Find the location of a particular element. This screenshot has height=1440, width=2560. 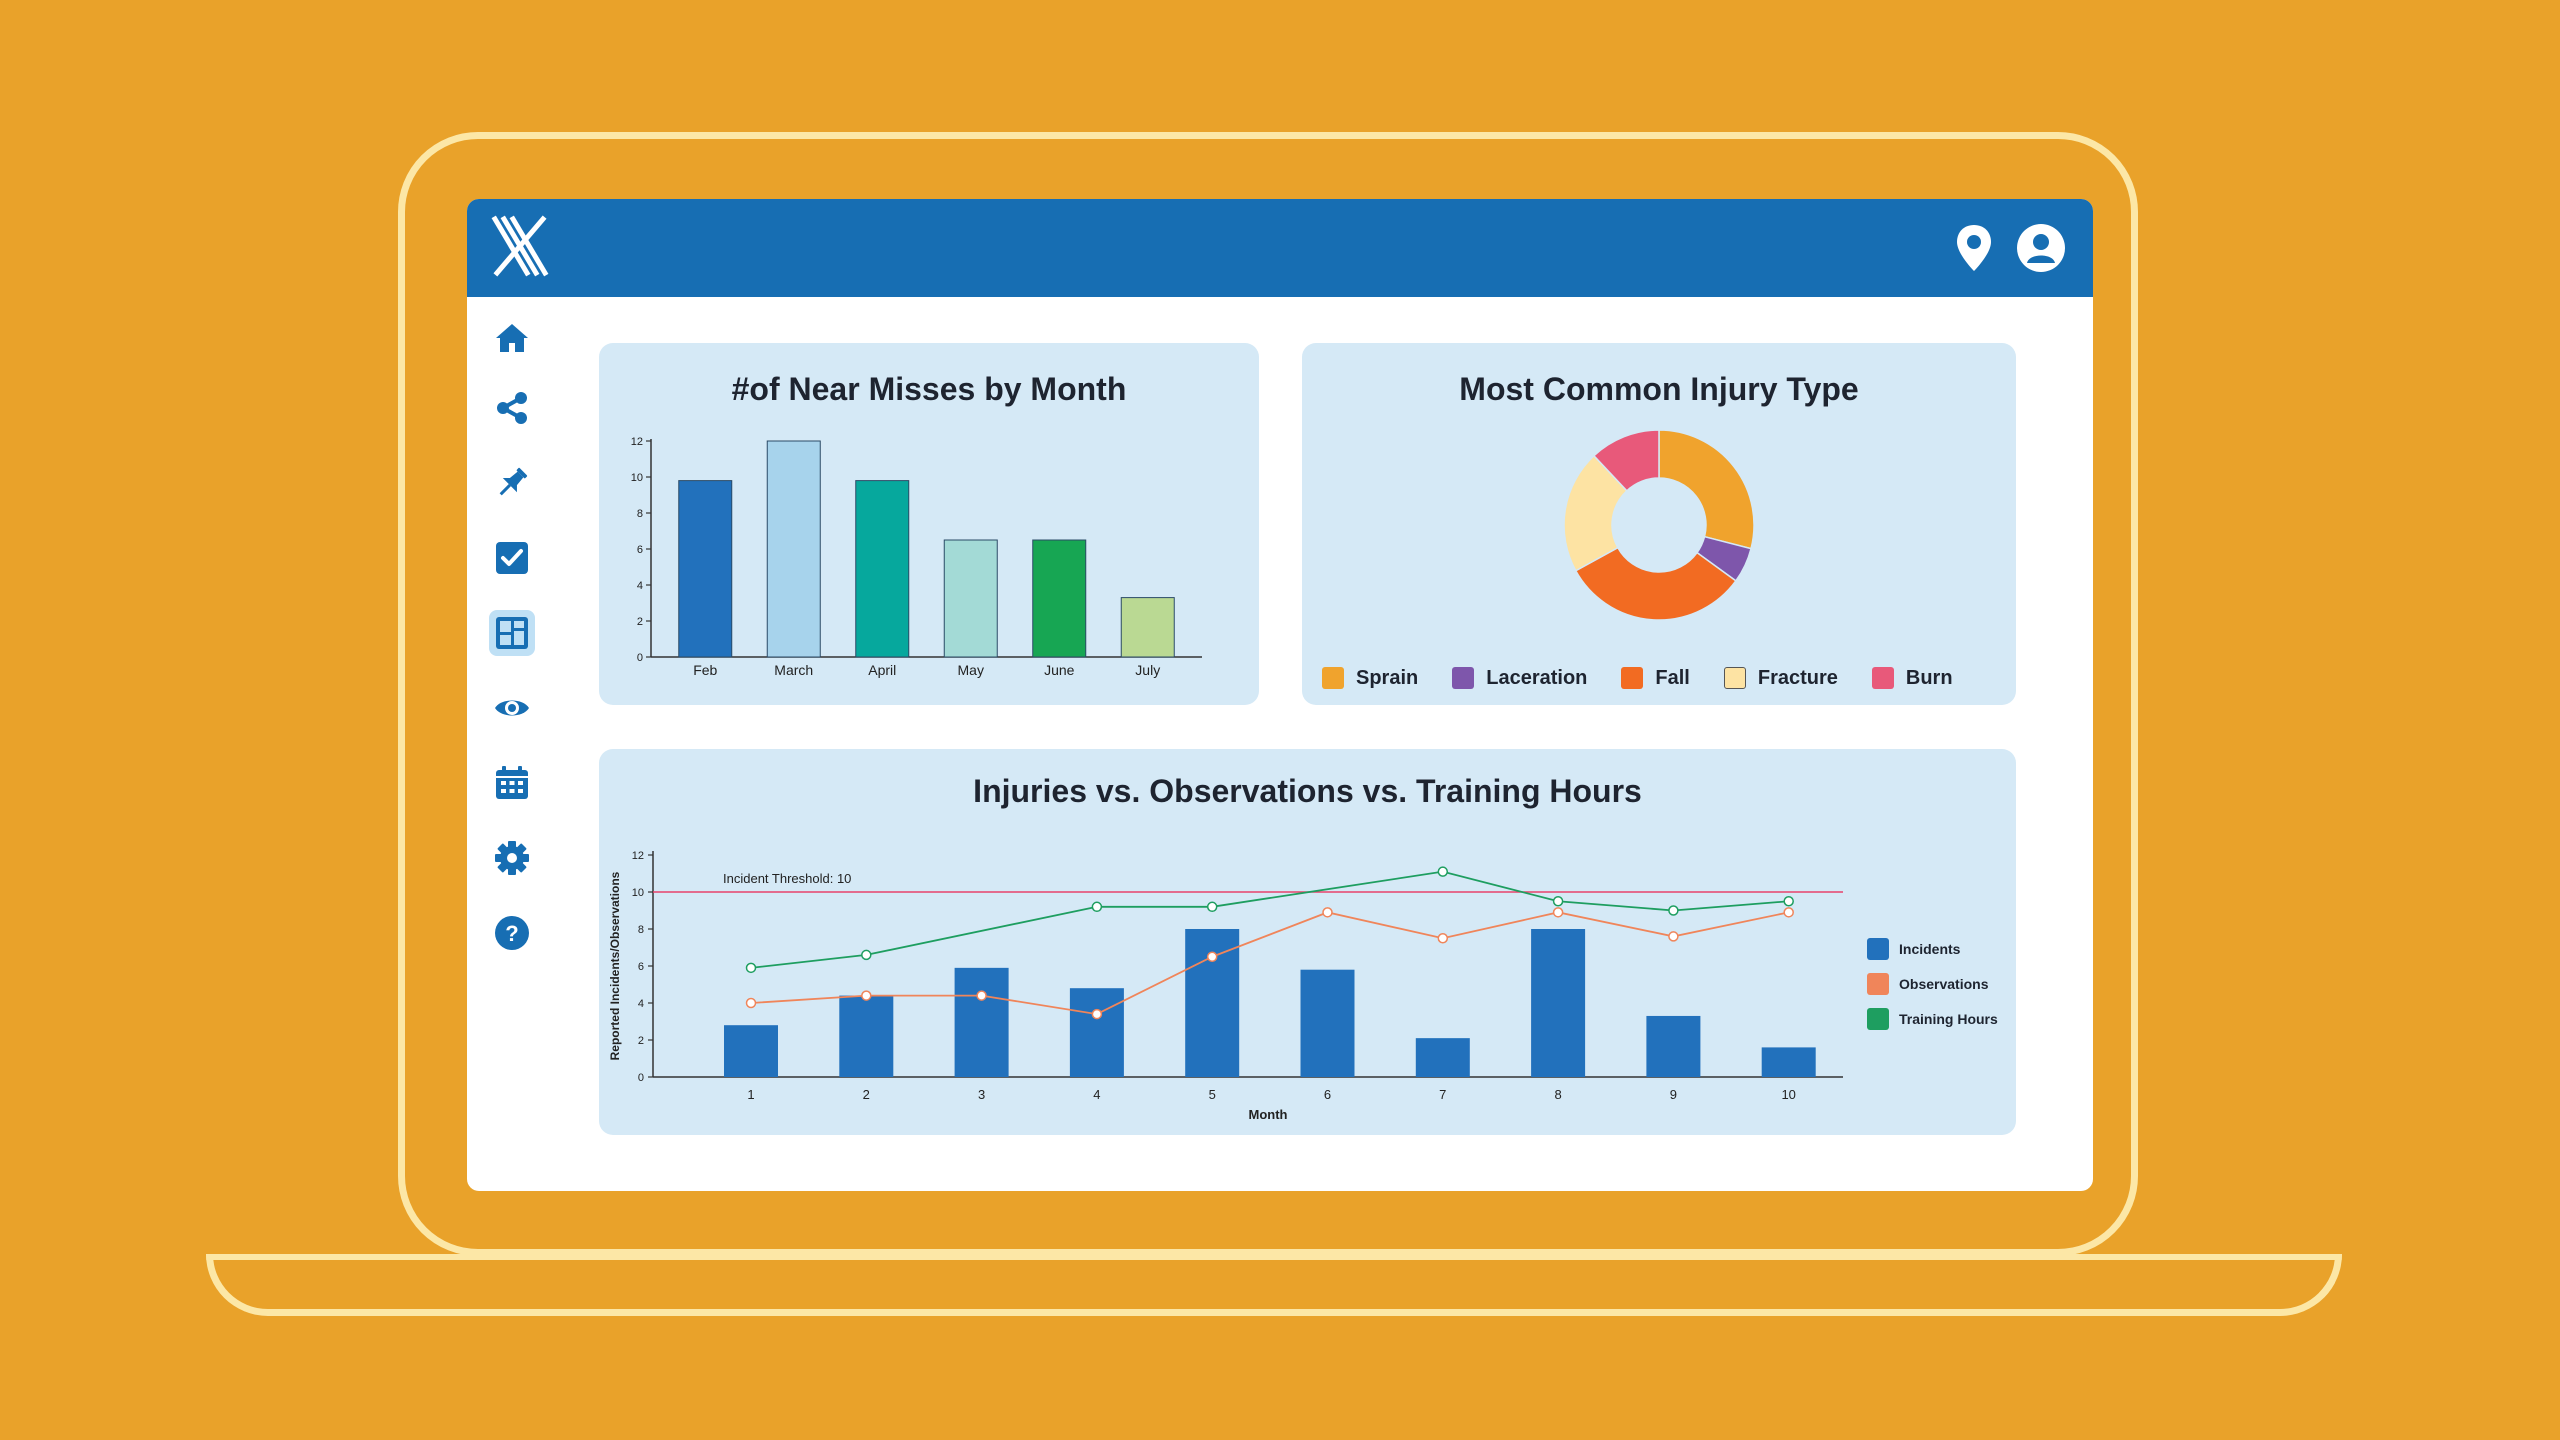

x-tick-label: June is located at coordinates (1059, 670).